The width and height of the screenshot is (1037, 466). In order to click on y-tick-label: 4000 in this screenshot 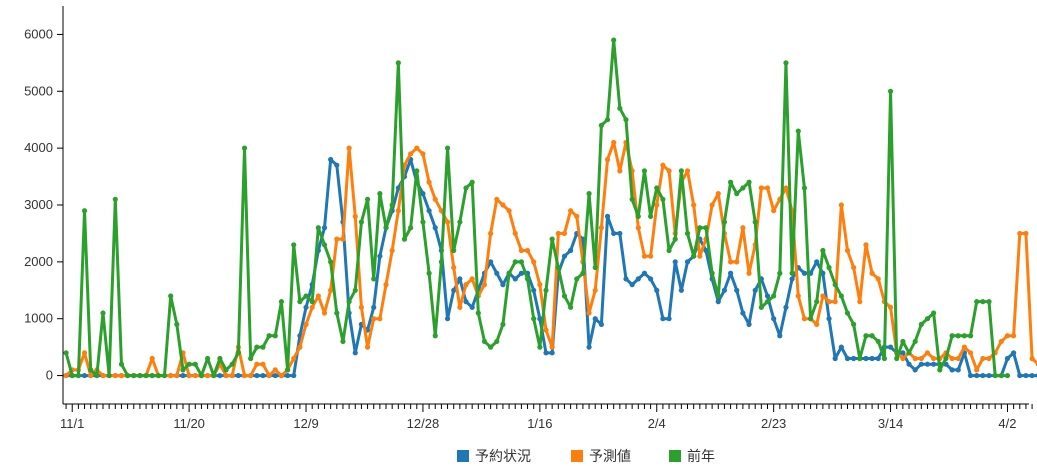, I will do `click(38, 147)`.